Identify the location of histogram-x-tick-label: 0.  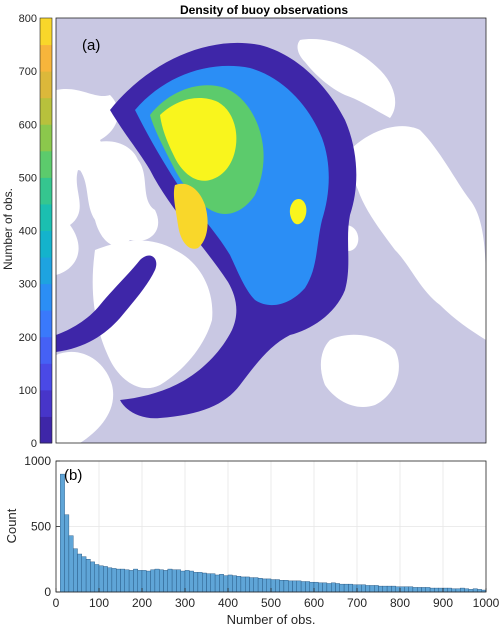
(56, 603).